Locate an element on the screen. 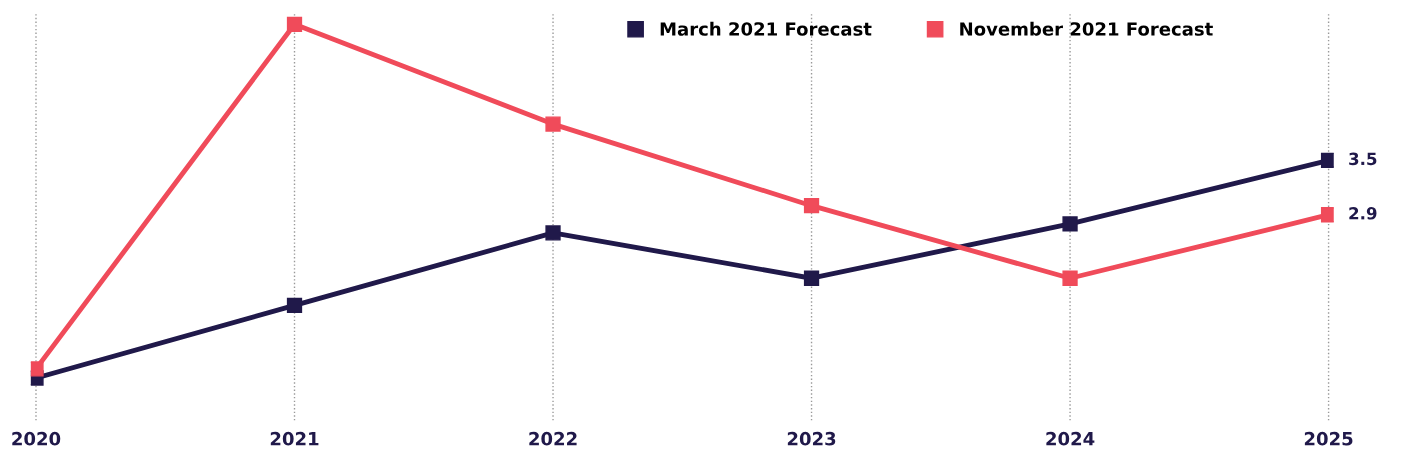 The height and width of the screenshot is (457, 1401). legend-label: November 2021 Forecast is located at coordinates (1086, 28).